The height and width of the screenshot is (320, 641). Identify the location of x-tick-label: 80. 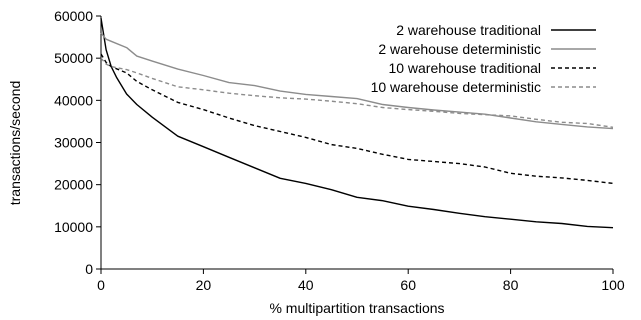
(511, 285).